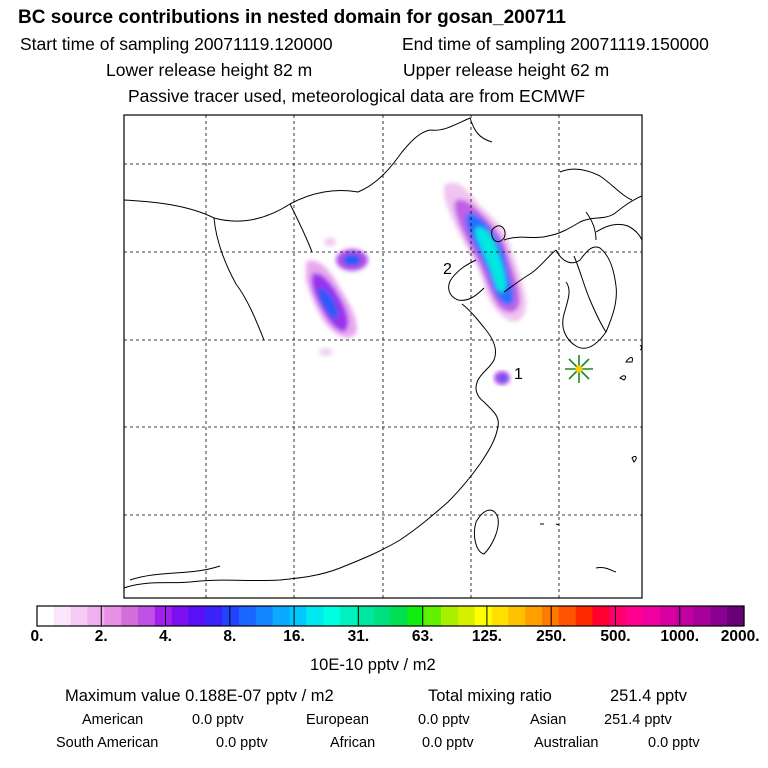  What do you see at coordinates (373, 665) in the screenshot?
I see `colorbar-unit-label: 10E-10 pptv / m2` at bounding box center [373, 665].